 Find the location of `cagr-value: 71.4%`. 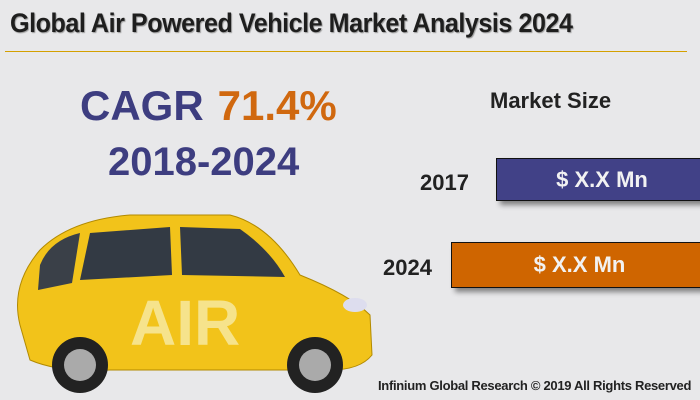

cagr-value: 71.4% is located at coordinates (277, 105).